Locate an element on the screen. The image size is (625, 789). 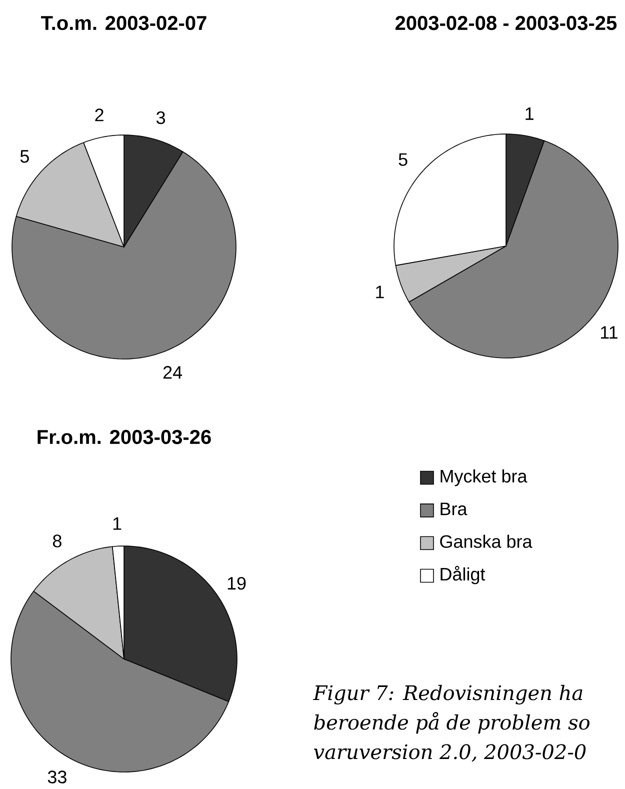
legend-label: Dåligt is located at coordinates (463, 575).